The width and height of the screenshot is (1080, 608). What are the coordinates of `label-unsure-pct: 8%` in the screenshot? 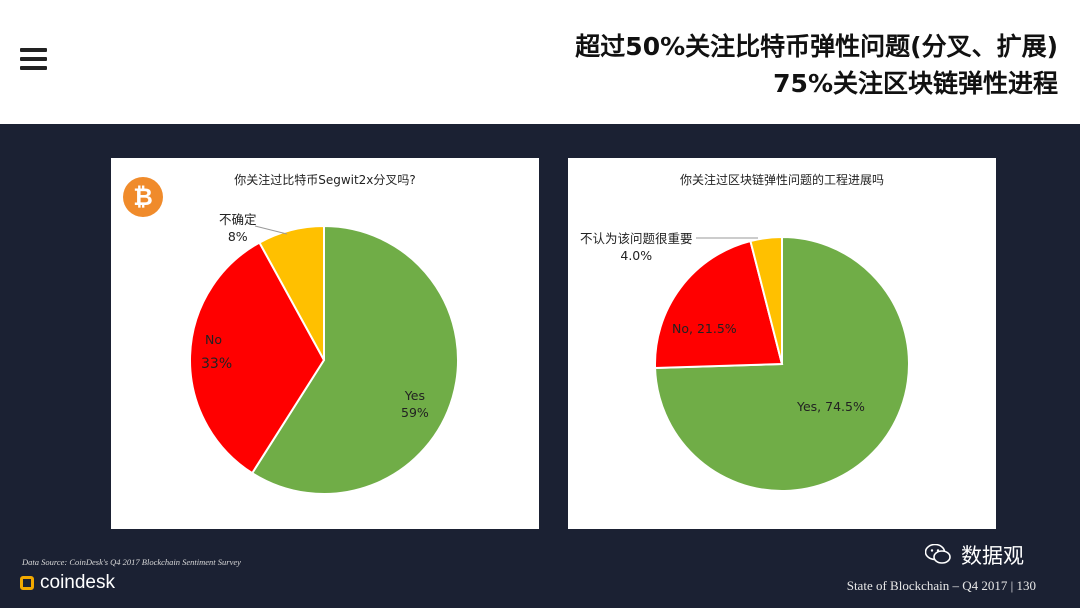 It's located at (237, 236).